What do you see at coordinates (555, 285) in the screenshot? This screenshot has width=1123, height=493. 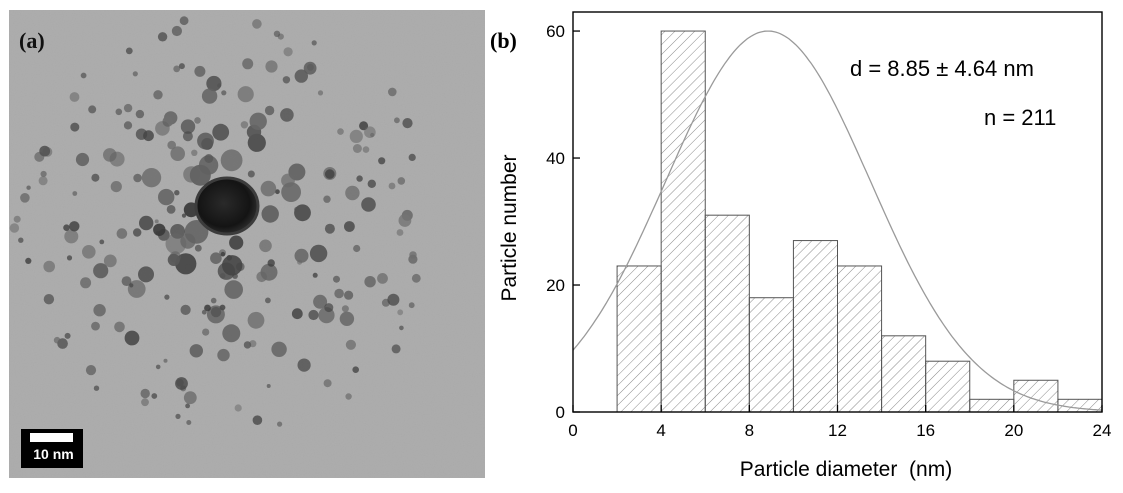 I see `y-tick-label: 20` at bounding box center [555, 285].